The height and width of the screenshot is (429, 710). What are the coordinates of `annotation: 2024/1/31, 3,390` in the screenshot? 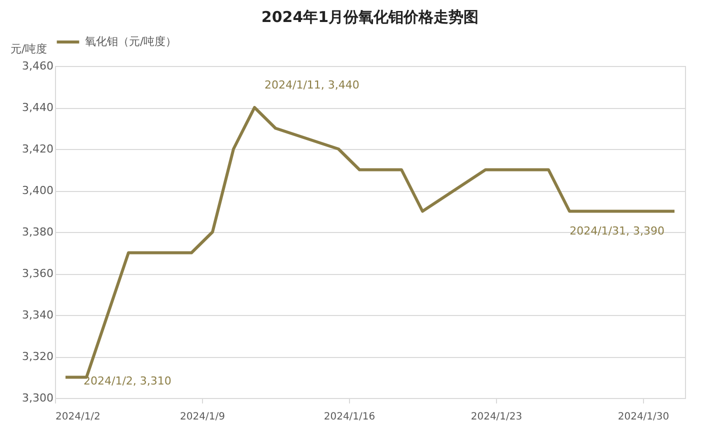 It's located at (617, 231).